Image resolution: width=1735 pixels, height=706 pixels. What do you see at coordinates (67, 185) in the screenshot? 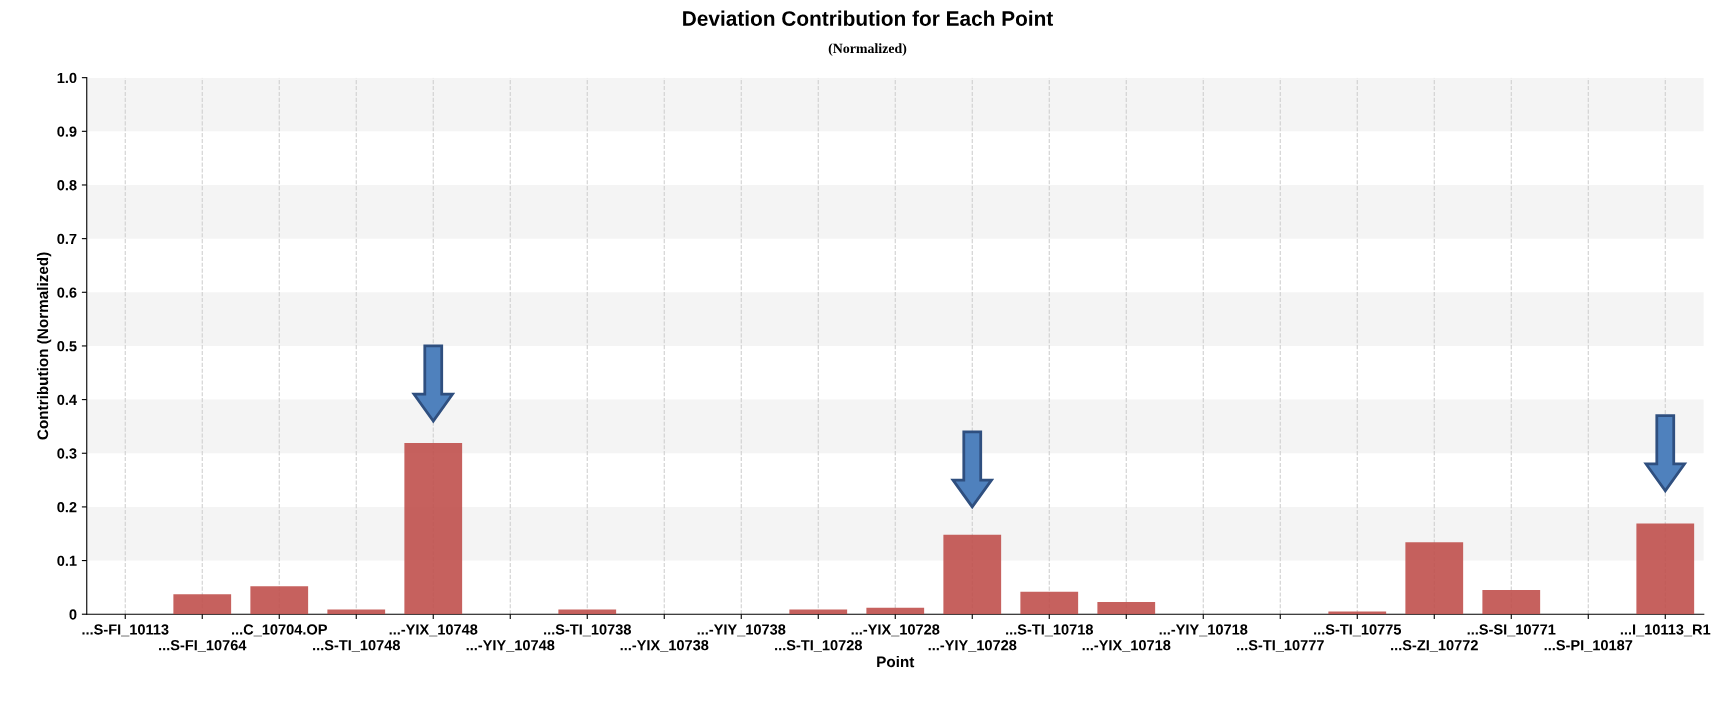
I see `y-tick-label: 0.8` at bounding box center [67, 185].